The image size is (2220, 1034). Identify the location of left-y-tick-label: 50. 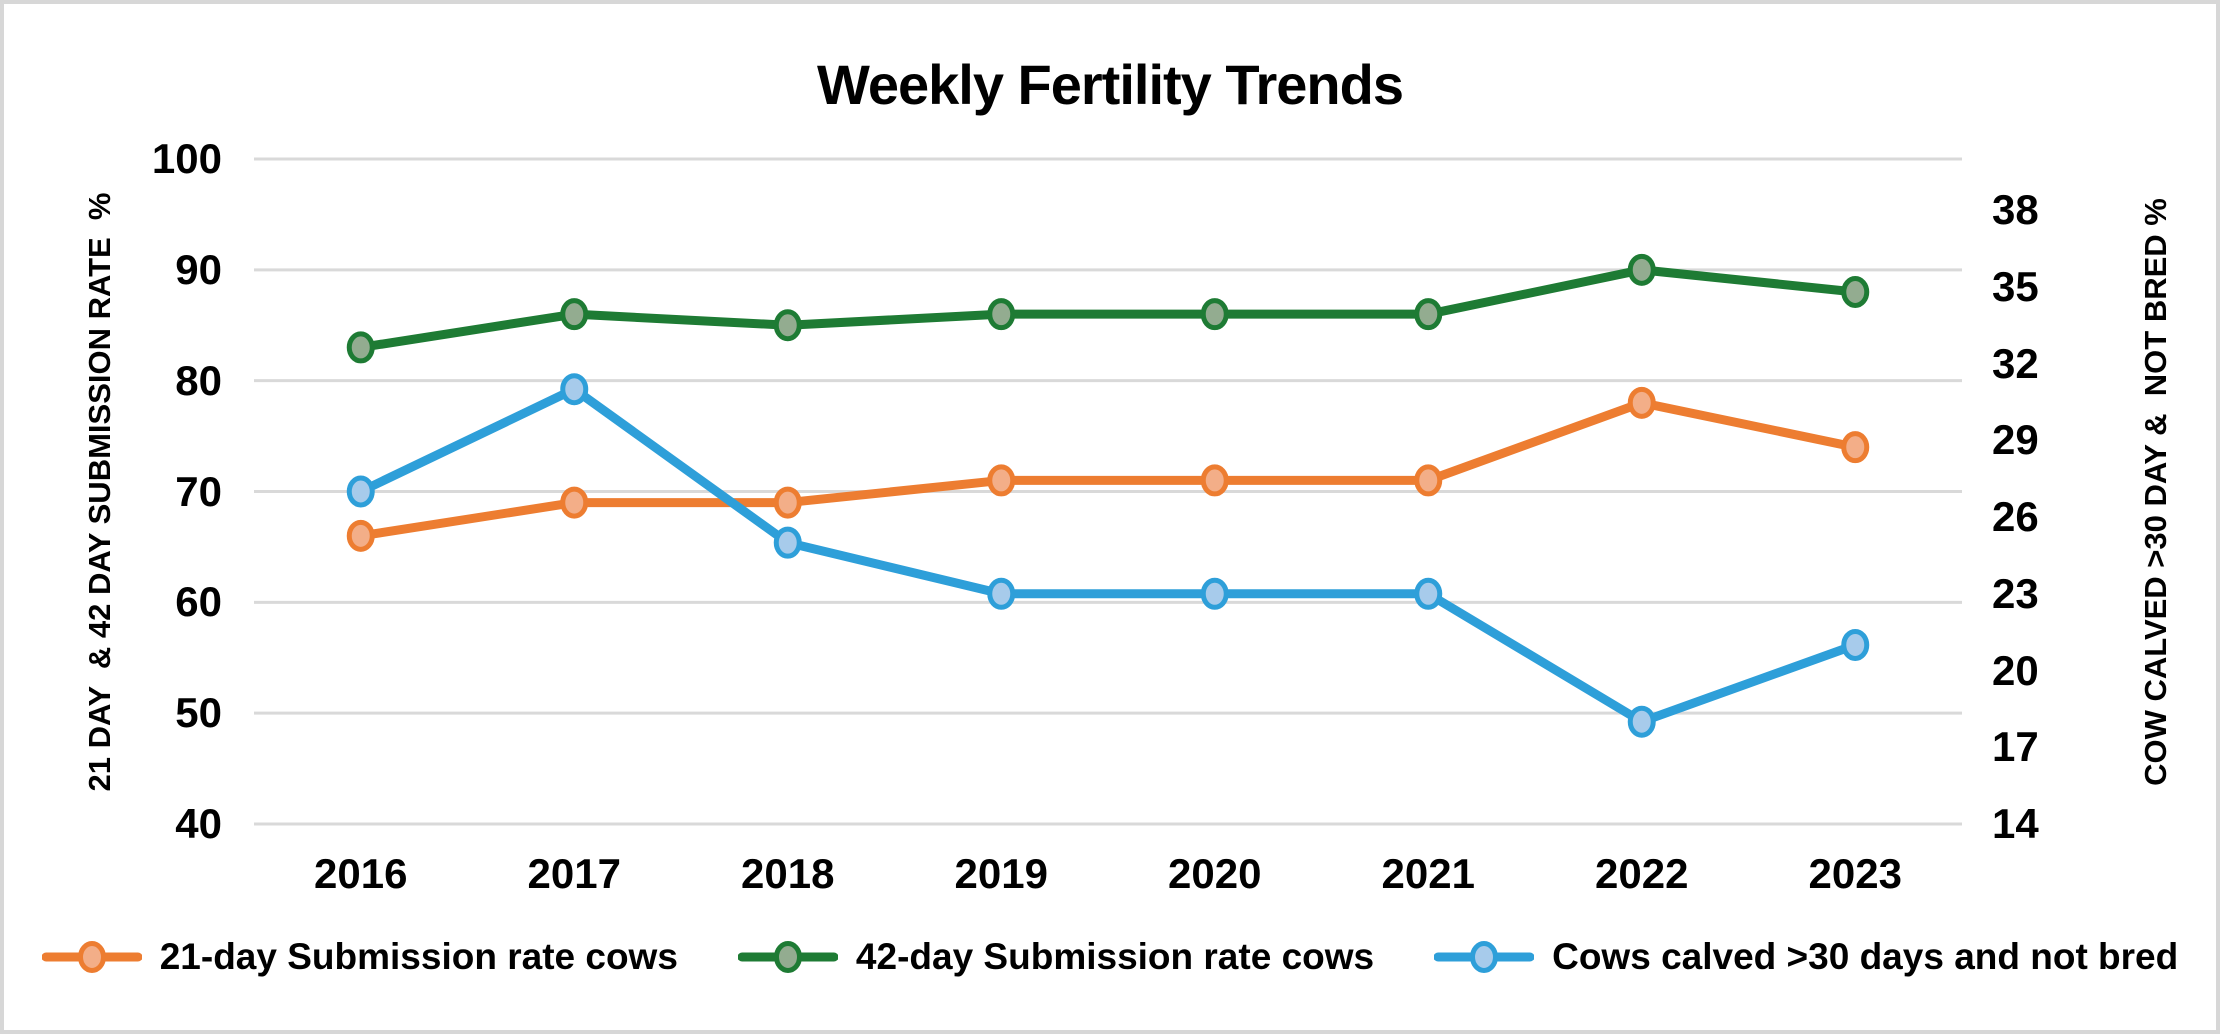
(198, 713).